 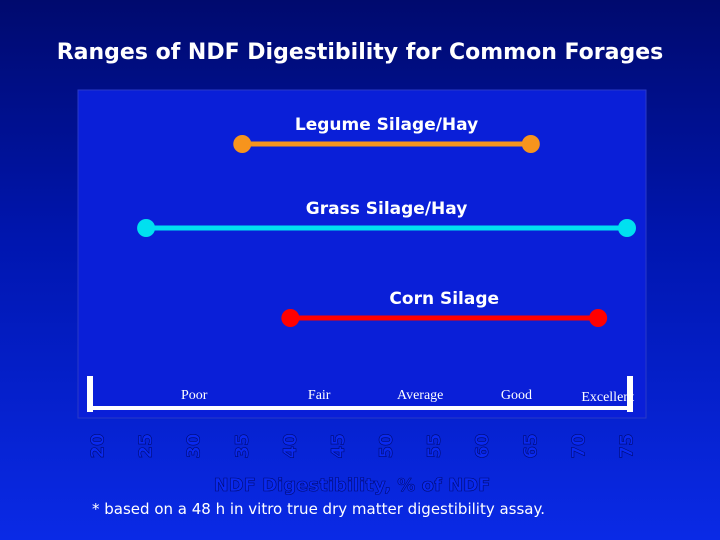 I want to click on quality-label: Excellent, so click(x=607, y=397).